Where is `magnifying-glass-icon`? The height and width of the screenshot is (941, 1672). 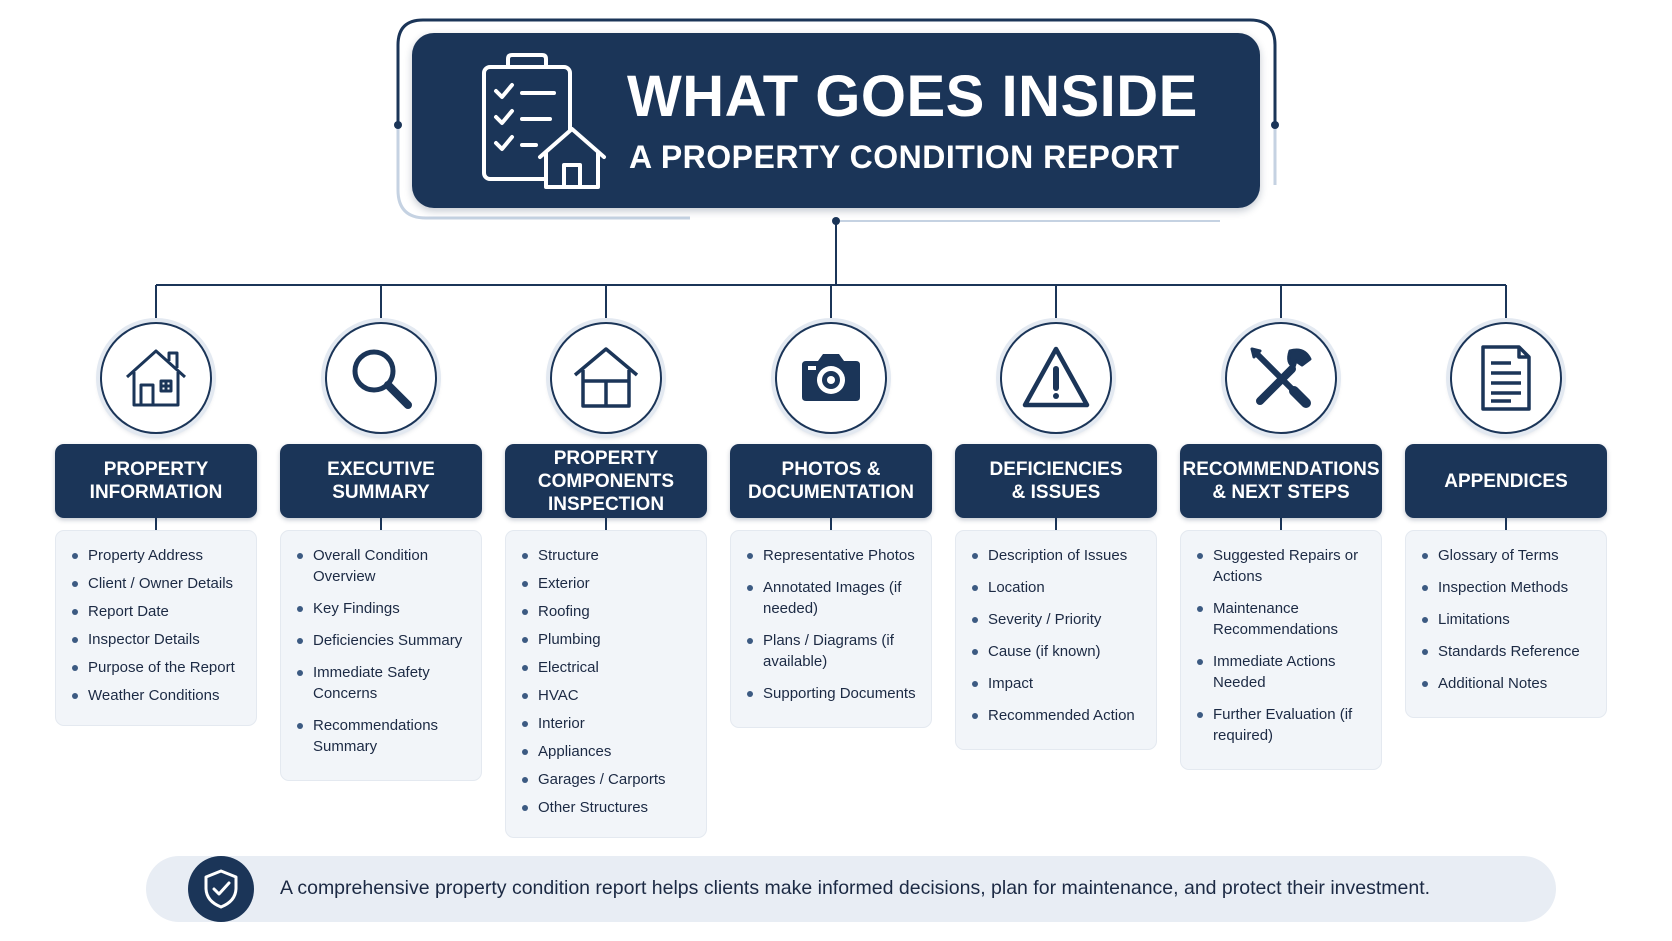 magnifying-glass-icon is located at coordinates (382, 379).